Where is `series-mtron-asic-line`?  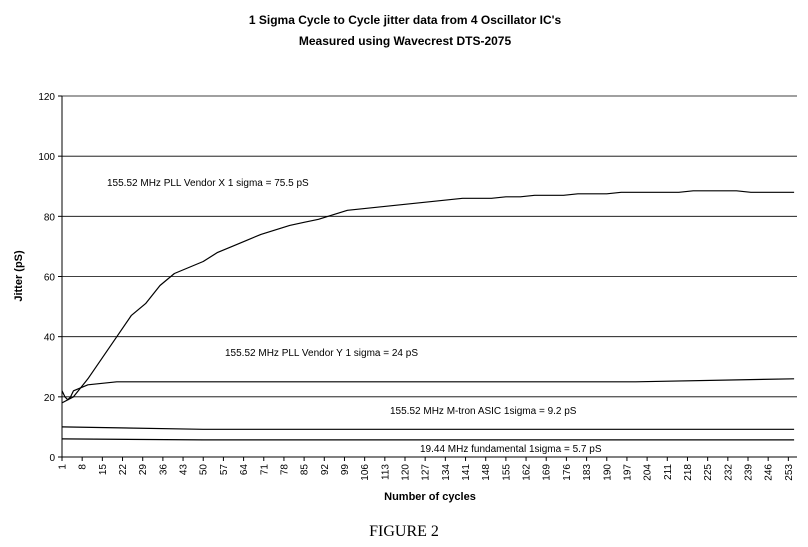 series-mtron-asic-line is located at coordinates (428, 428).